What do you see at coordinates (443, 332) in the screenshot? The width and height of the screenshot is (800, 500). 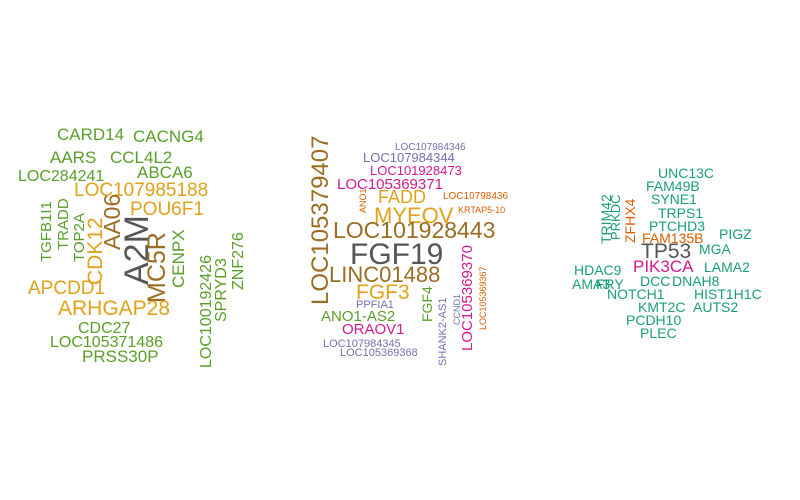 I see `word-label: SHANK2-AS1` at bounding box center [443, 332].